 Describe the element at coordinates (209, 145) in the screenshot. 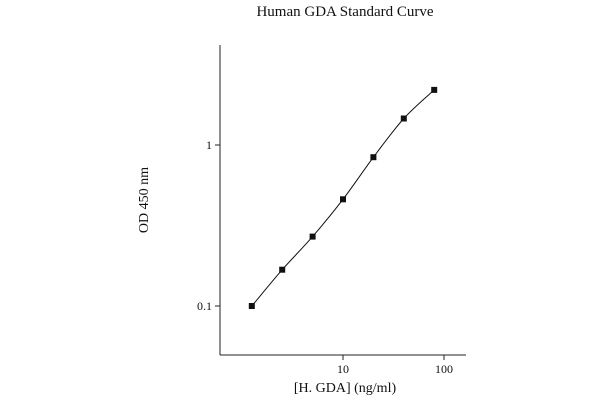

I see `y-tick-label-1: 1` at that location.